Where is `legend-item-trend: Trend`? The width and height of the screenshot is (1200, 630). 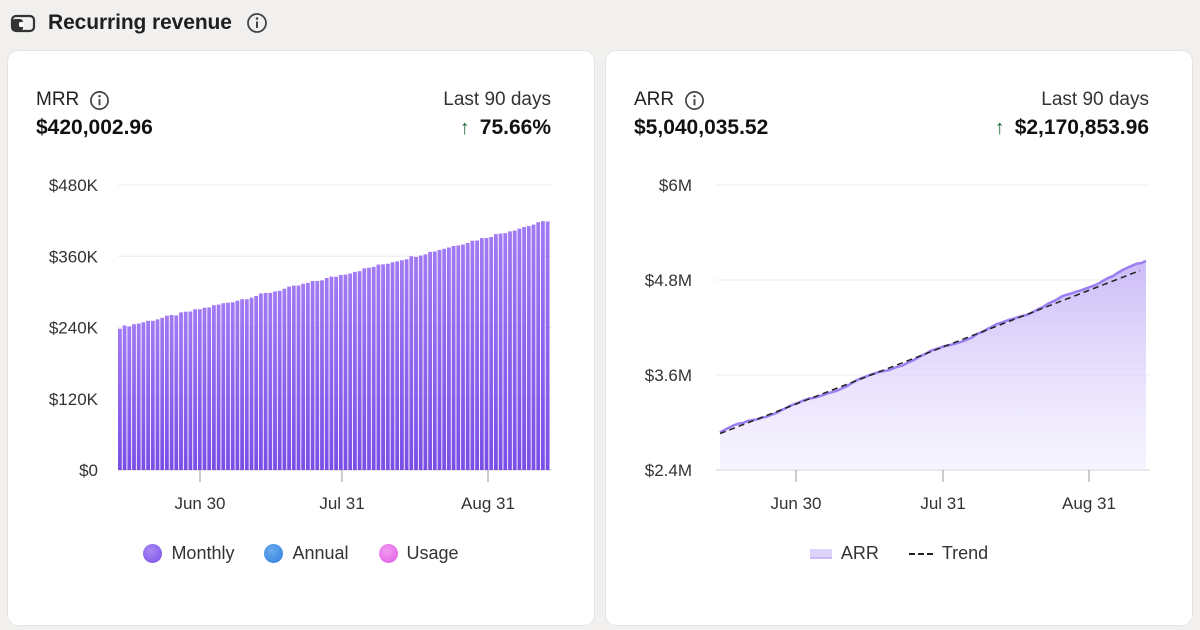
legend-item-trend: Trend is located at coordinates (948, 553).